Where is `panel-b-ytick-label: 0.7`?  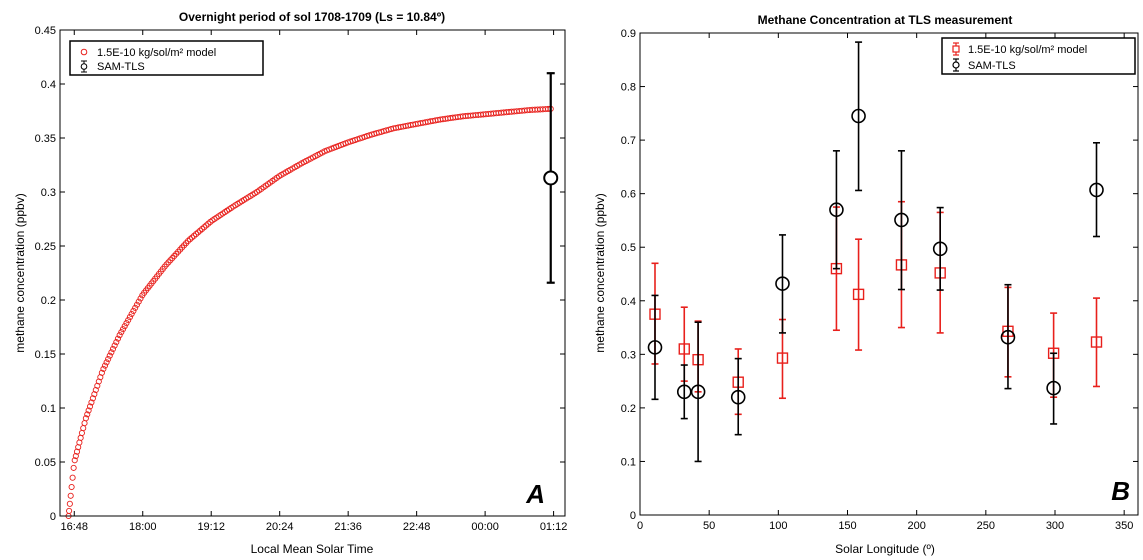 panel-b-ytick-label: 0.7 is located at coordinates (628, 141).